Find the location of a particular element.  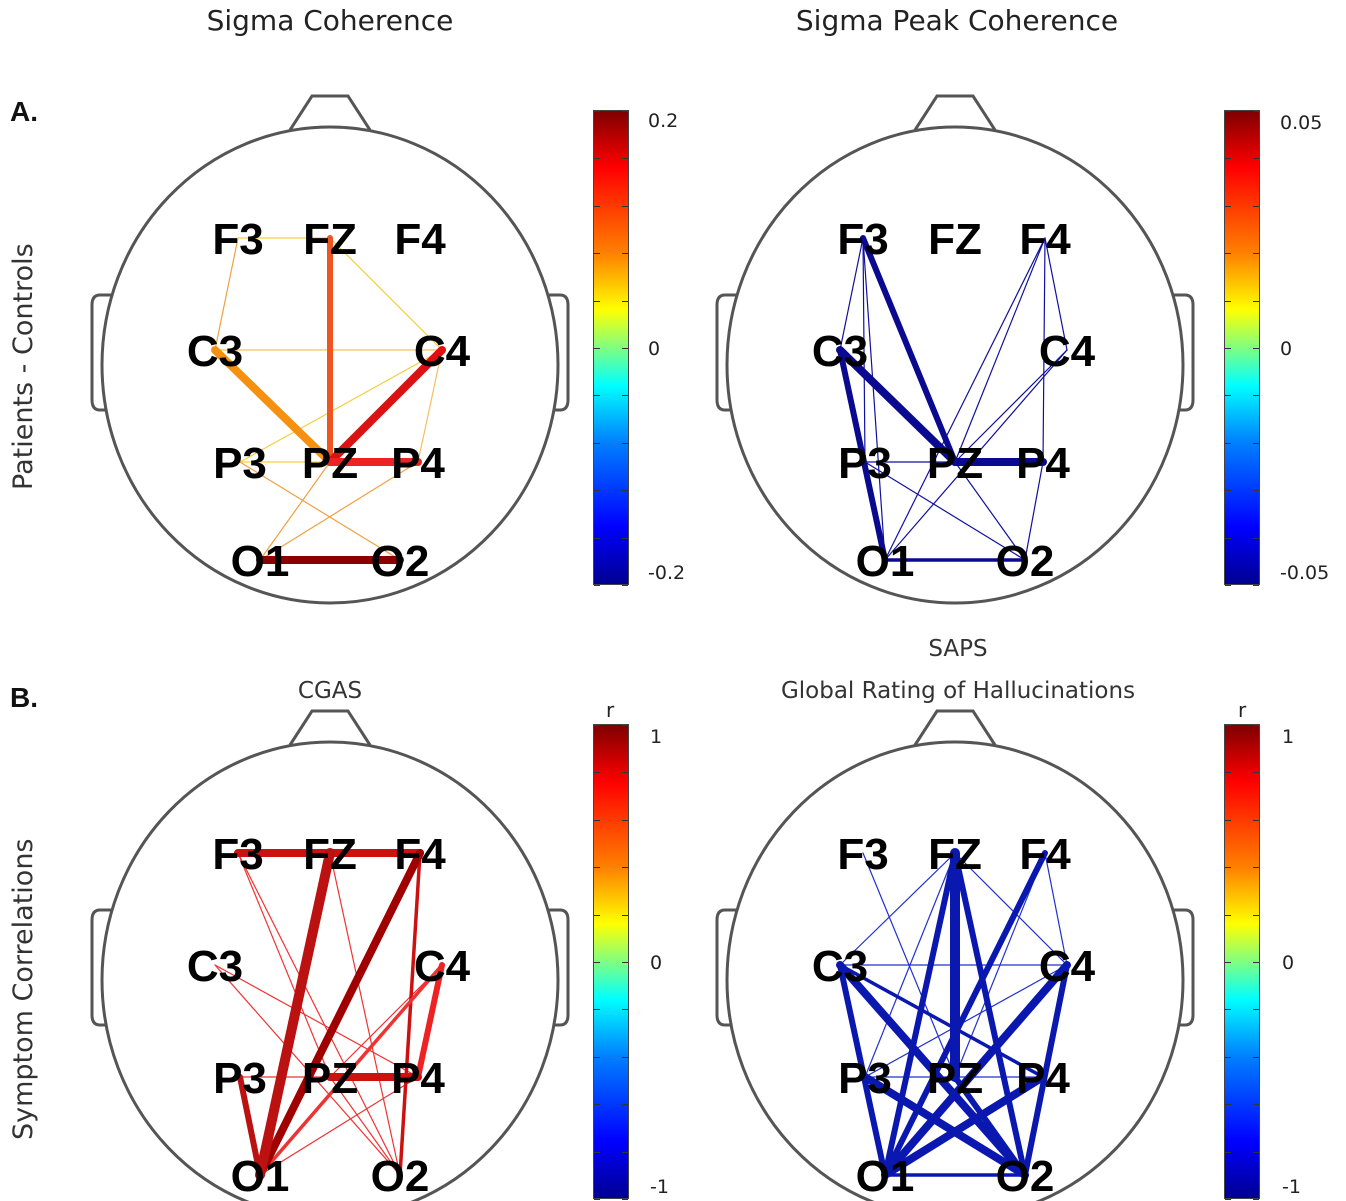

edge-o1-p4 is located at coordinates (339, 1126).